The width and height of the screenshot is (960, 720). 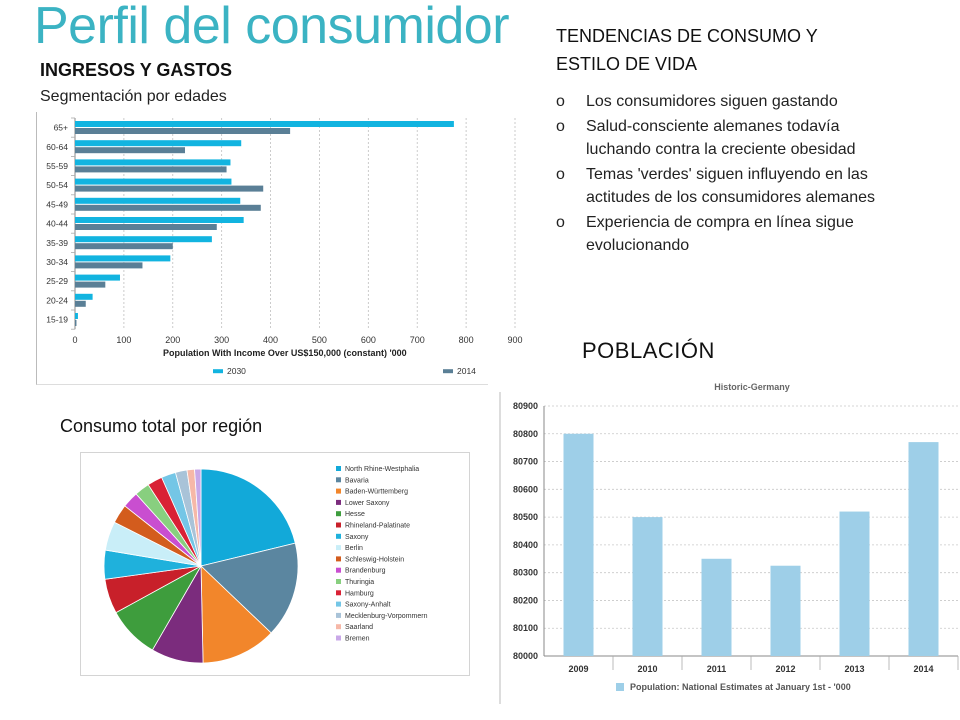 I want to click on income-subheading: Segmentación por edades, so click(x=133, y=96).